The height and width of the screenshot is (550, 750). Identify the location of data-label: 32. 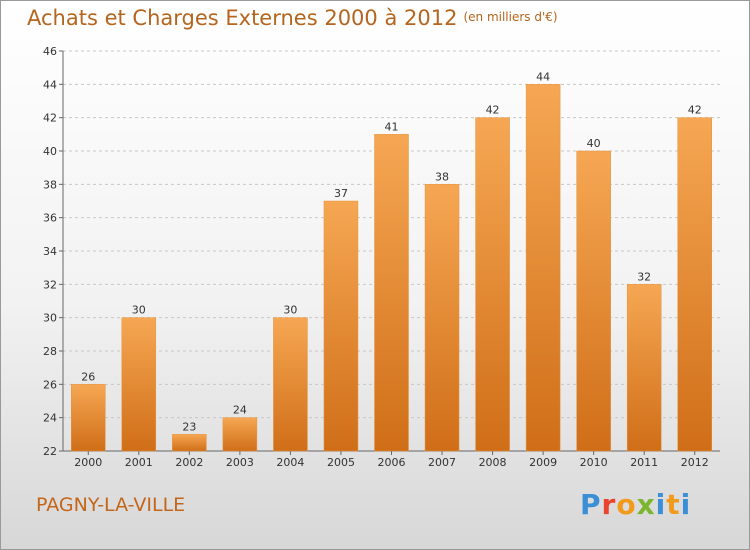
(644, 276).